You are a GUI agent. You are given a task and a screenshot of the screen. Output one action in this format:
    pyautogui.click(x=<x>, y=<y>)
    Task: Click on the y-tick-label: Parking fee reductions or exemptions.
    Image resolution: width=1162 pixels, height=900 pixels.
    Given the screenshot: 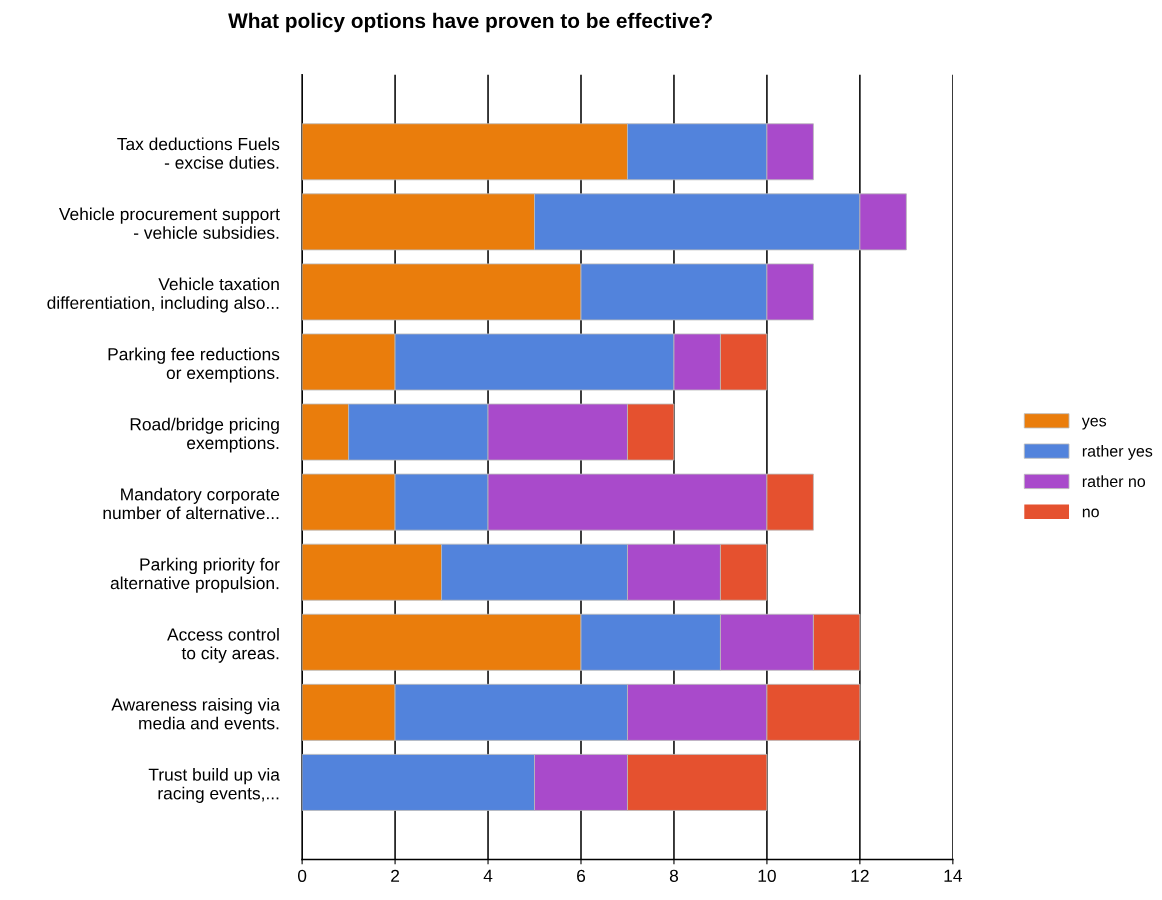 What is the action you would take?
    pyautogui.click(x=194, y=365)
    